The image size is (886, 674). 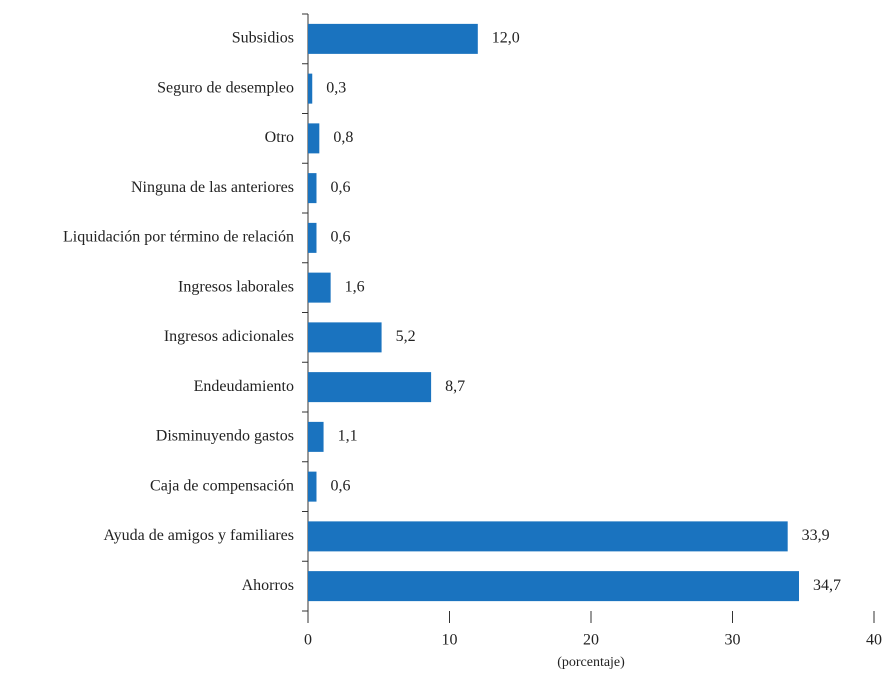 What do you see at coordinates (827, 585) in the screenshot?
I see `value-label: 34,7` at bounding box center [827, 585].